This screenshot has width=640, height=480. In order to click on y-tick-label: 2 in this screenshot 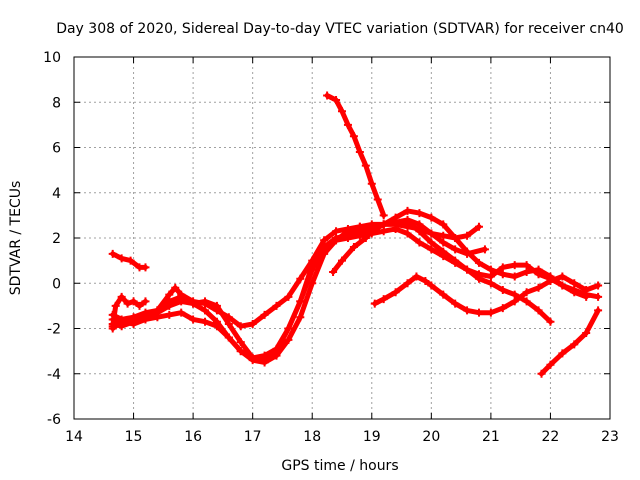, I will do `click(56, 239)`.